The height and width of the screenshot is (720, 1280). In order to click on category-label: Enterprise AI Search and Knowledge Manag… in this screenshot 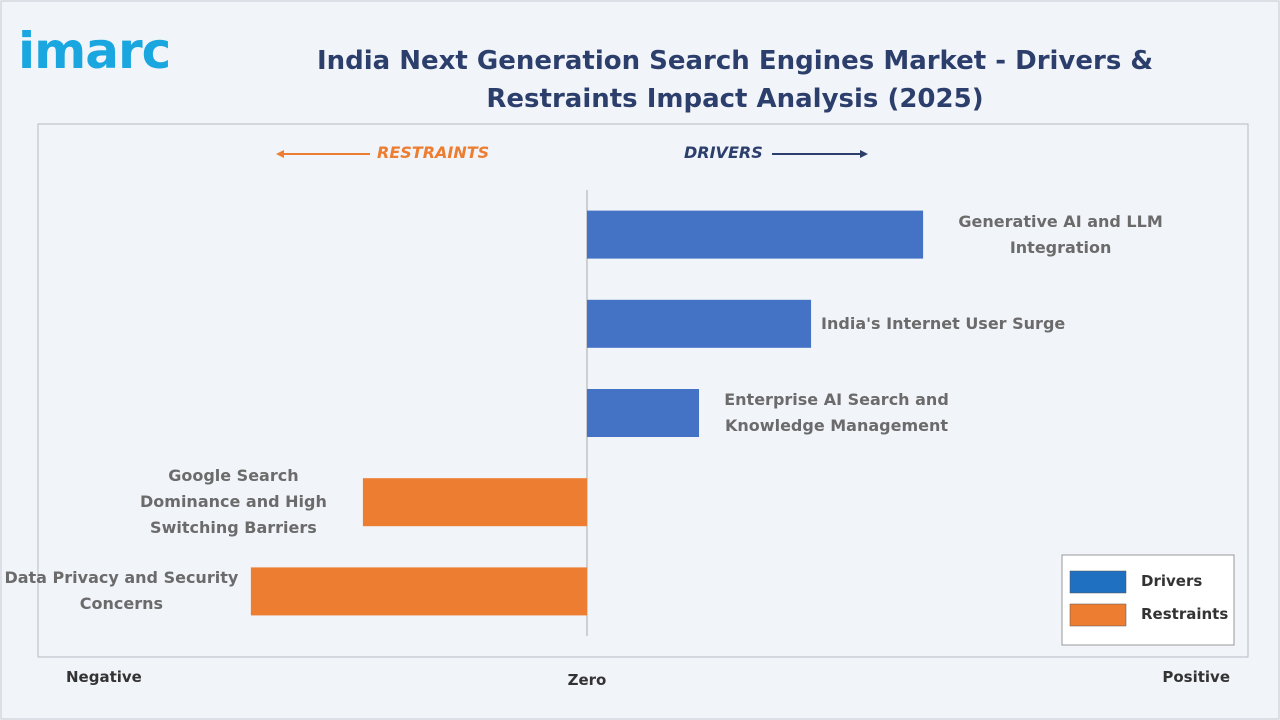, I will do `click(836, 412)`.